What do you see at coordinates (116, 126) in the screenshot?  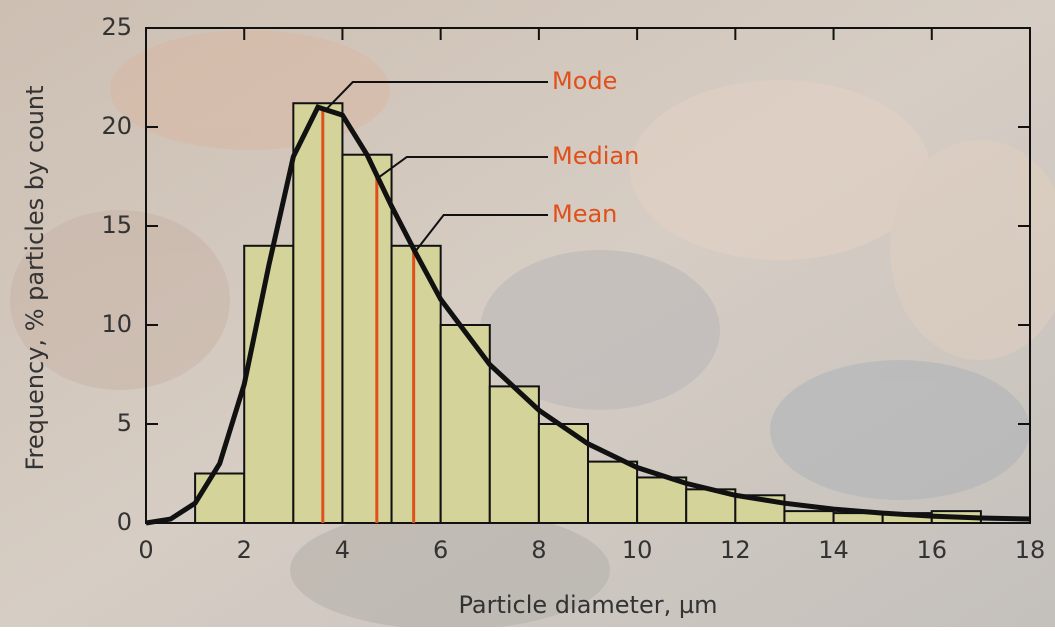 I see `y-tick-label: 20` at bounding box center [116, 126].